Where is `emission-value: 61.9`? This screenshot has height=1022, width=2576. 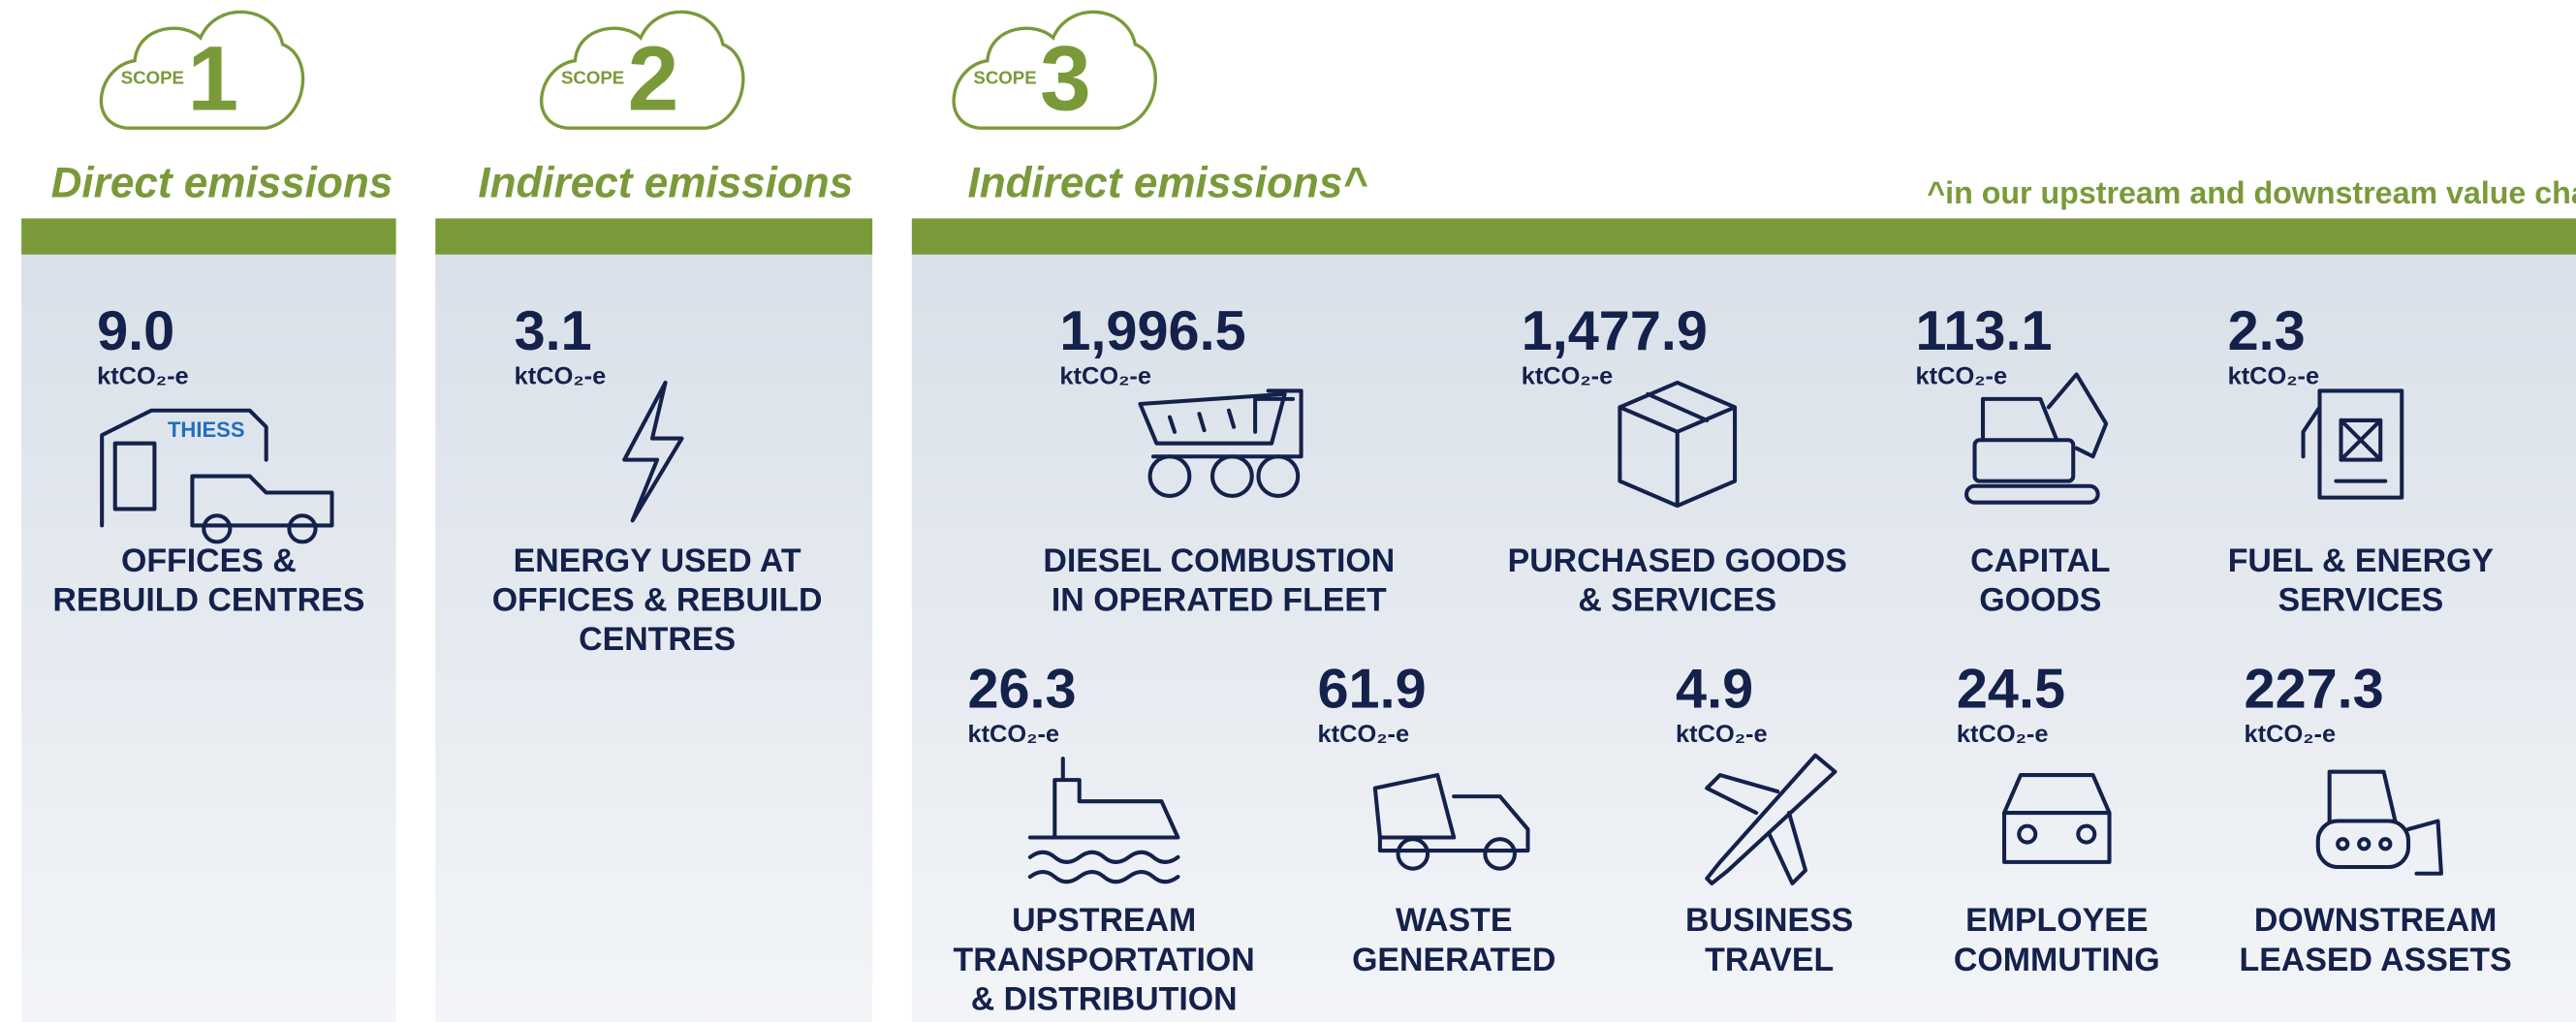 emission-value: 61.9 is located at coordinates (1372, 690).